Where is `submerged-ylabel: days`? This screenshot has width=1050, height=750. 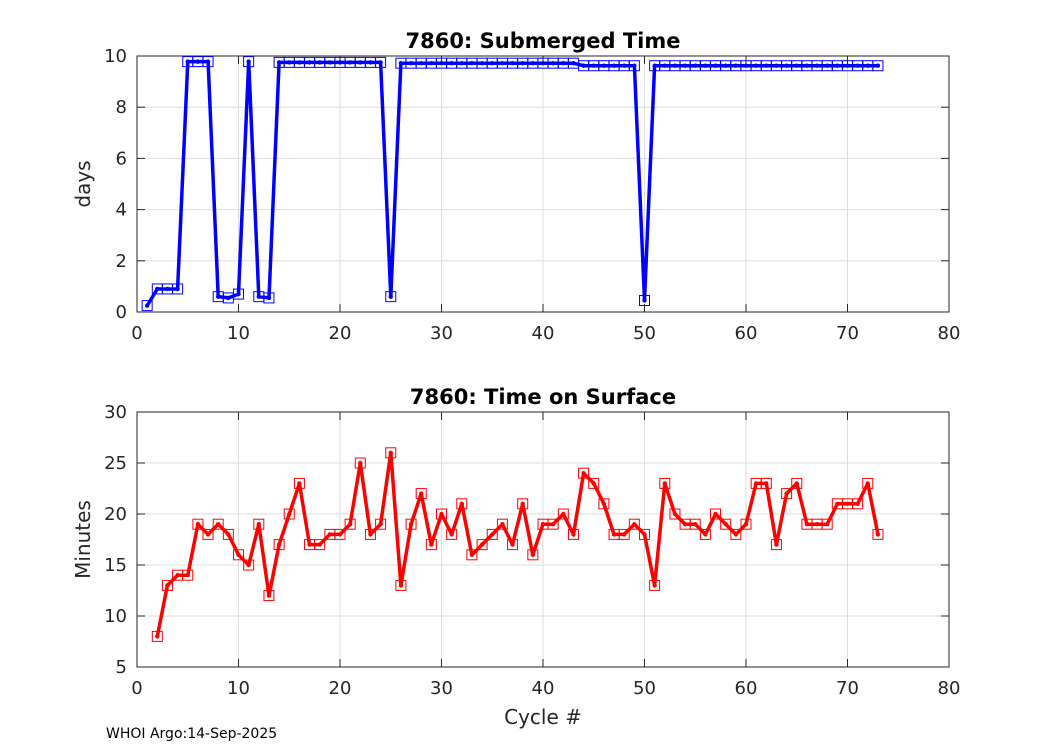 submerged-ylabel: days is located at coordinates (83, 183).